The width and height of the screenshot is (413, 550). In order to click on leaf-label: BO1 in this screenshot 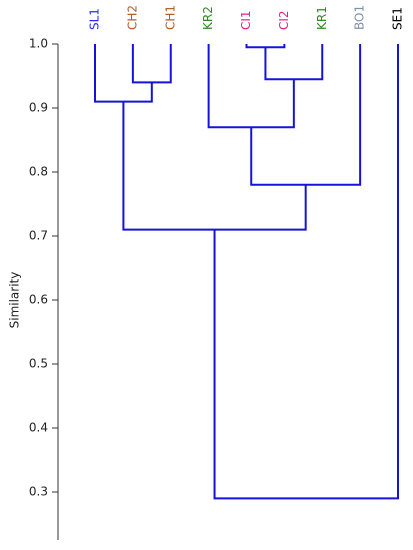, I will do `click(360, 17)`.